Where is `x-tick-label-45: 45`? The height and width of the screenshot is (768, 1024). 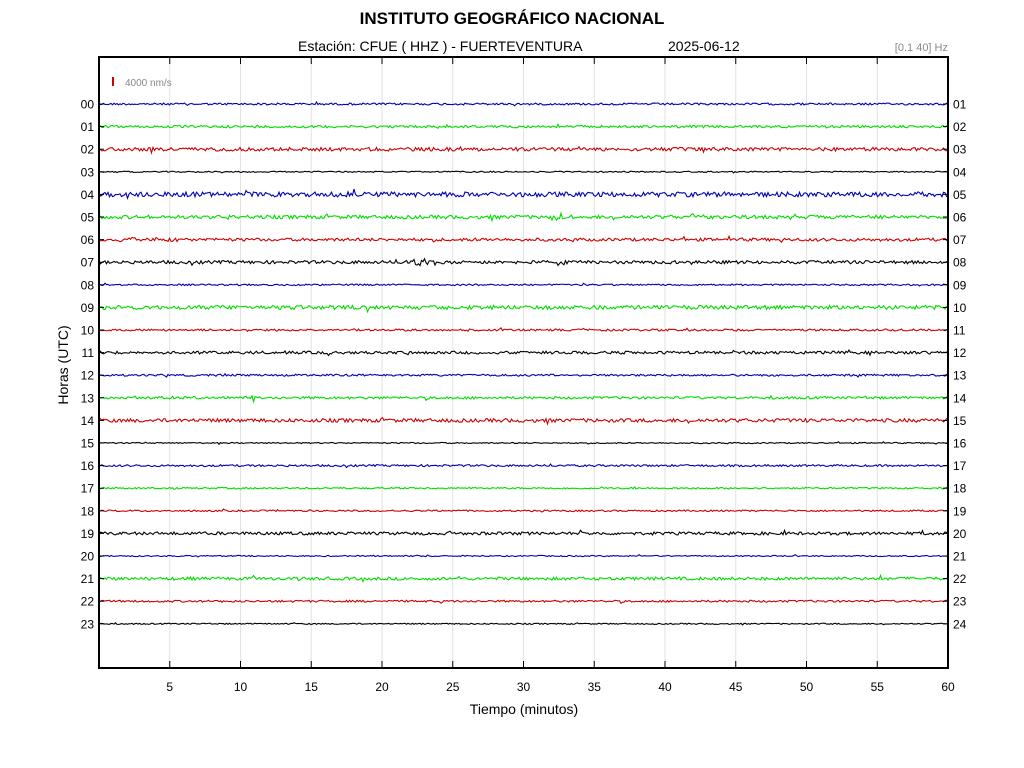
x-tick-label-45: 45 is located at coordinates (736, 687).